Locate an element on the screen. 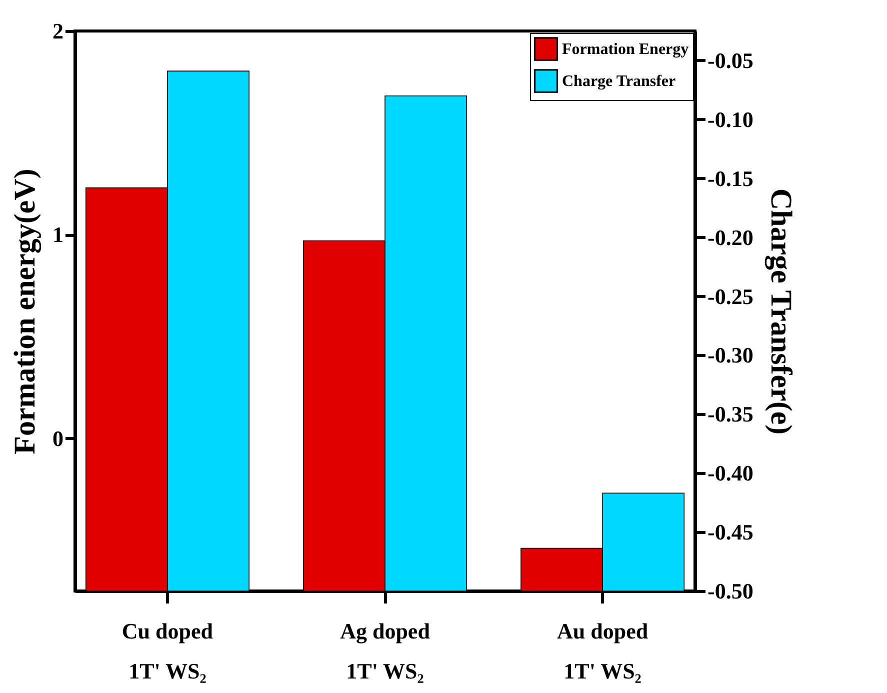 This screenshot has width=887, height=693. y-tick-label: 1 is located at coordinates (58, 235).